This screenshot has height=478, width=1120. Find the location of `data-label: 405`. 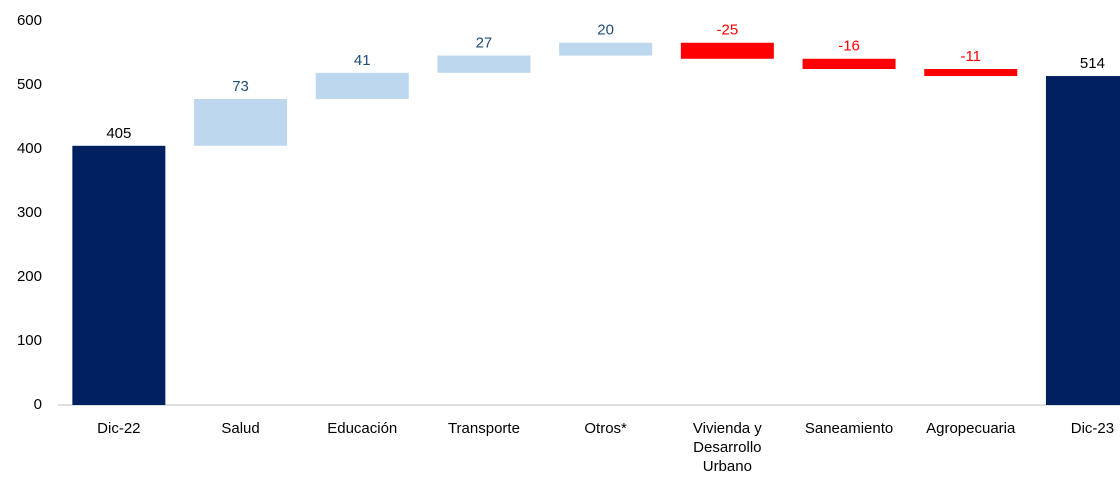

data-label: 405 is located at coordinates (118, 133).